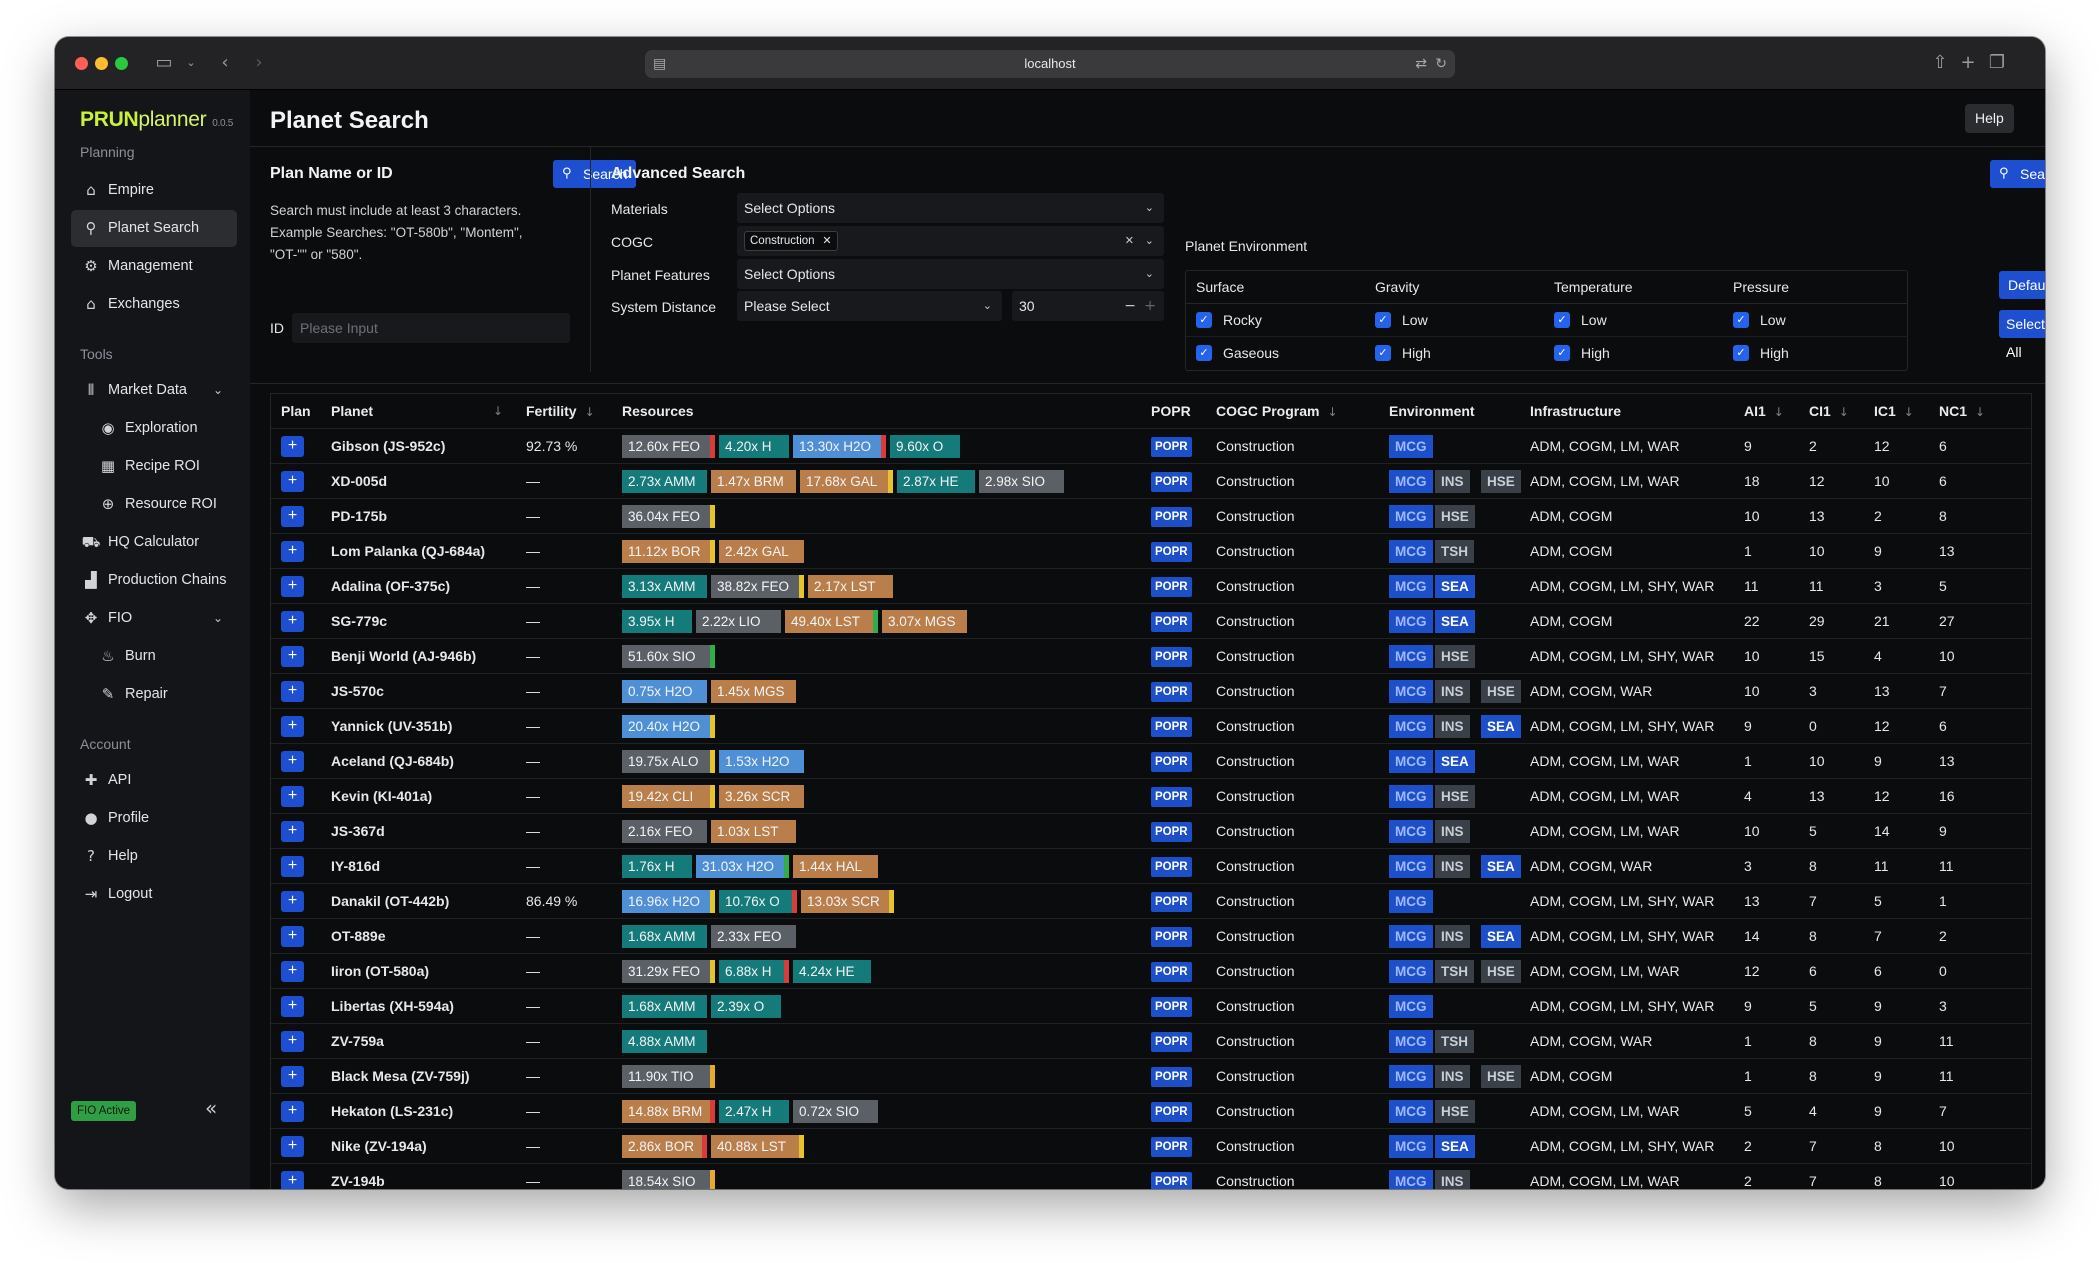 This screenshot has width=2100, height=1263. What do you see at coordinates (358, 1181) in the screenshot?
I see `planet-name: ZV-194b` at bounding box center [358, 1181].